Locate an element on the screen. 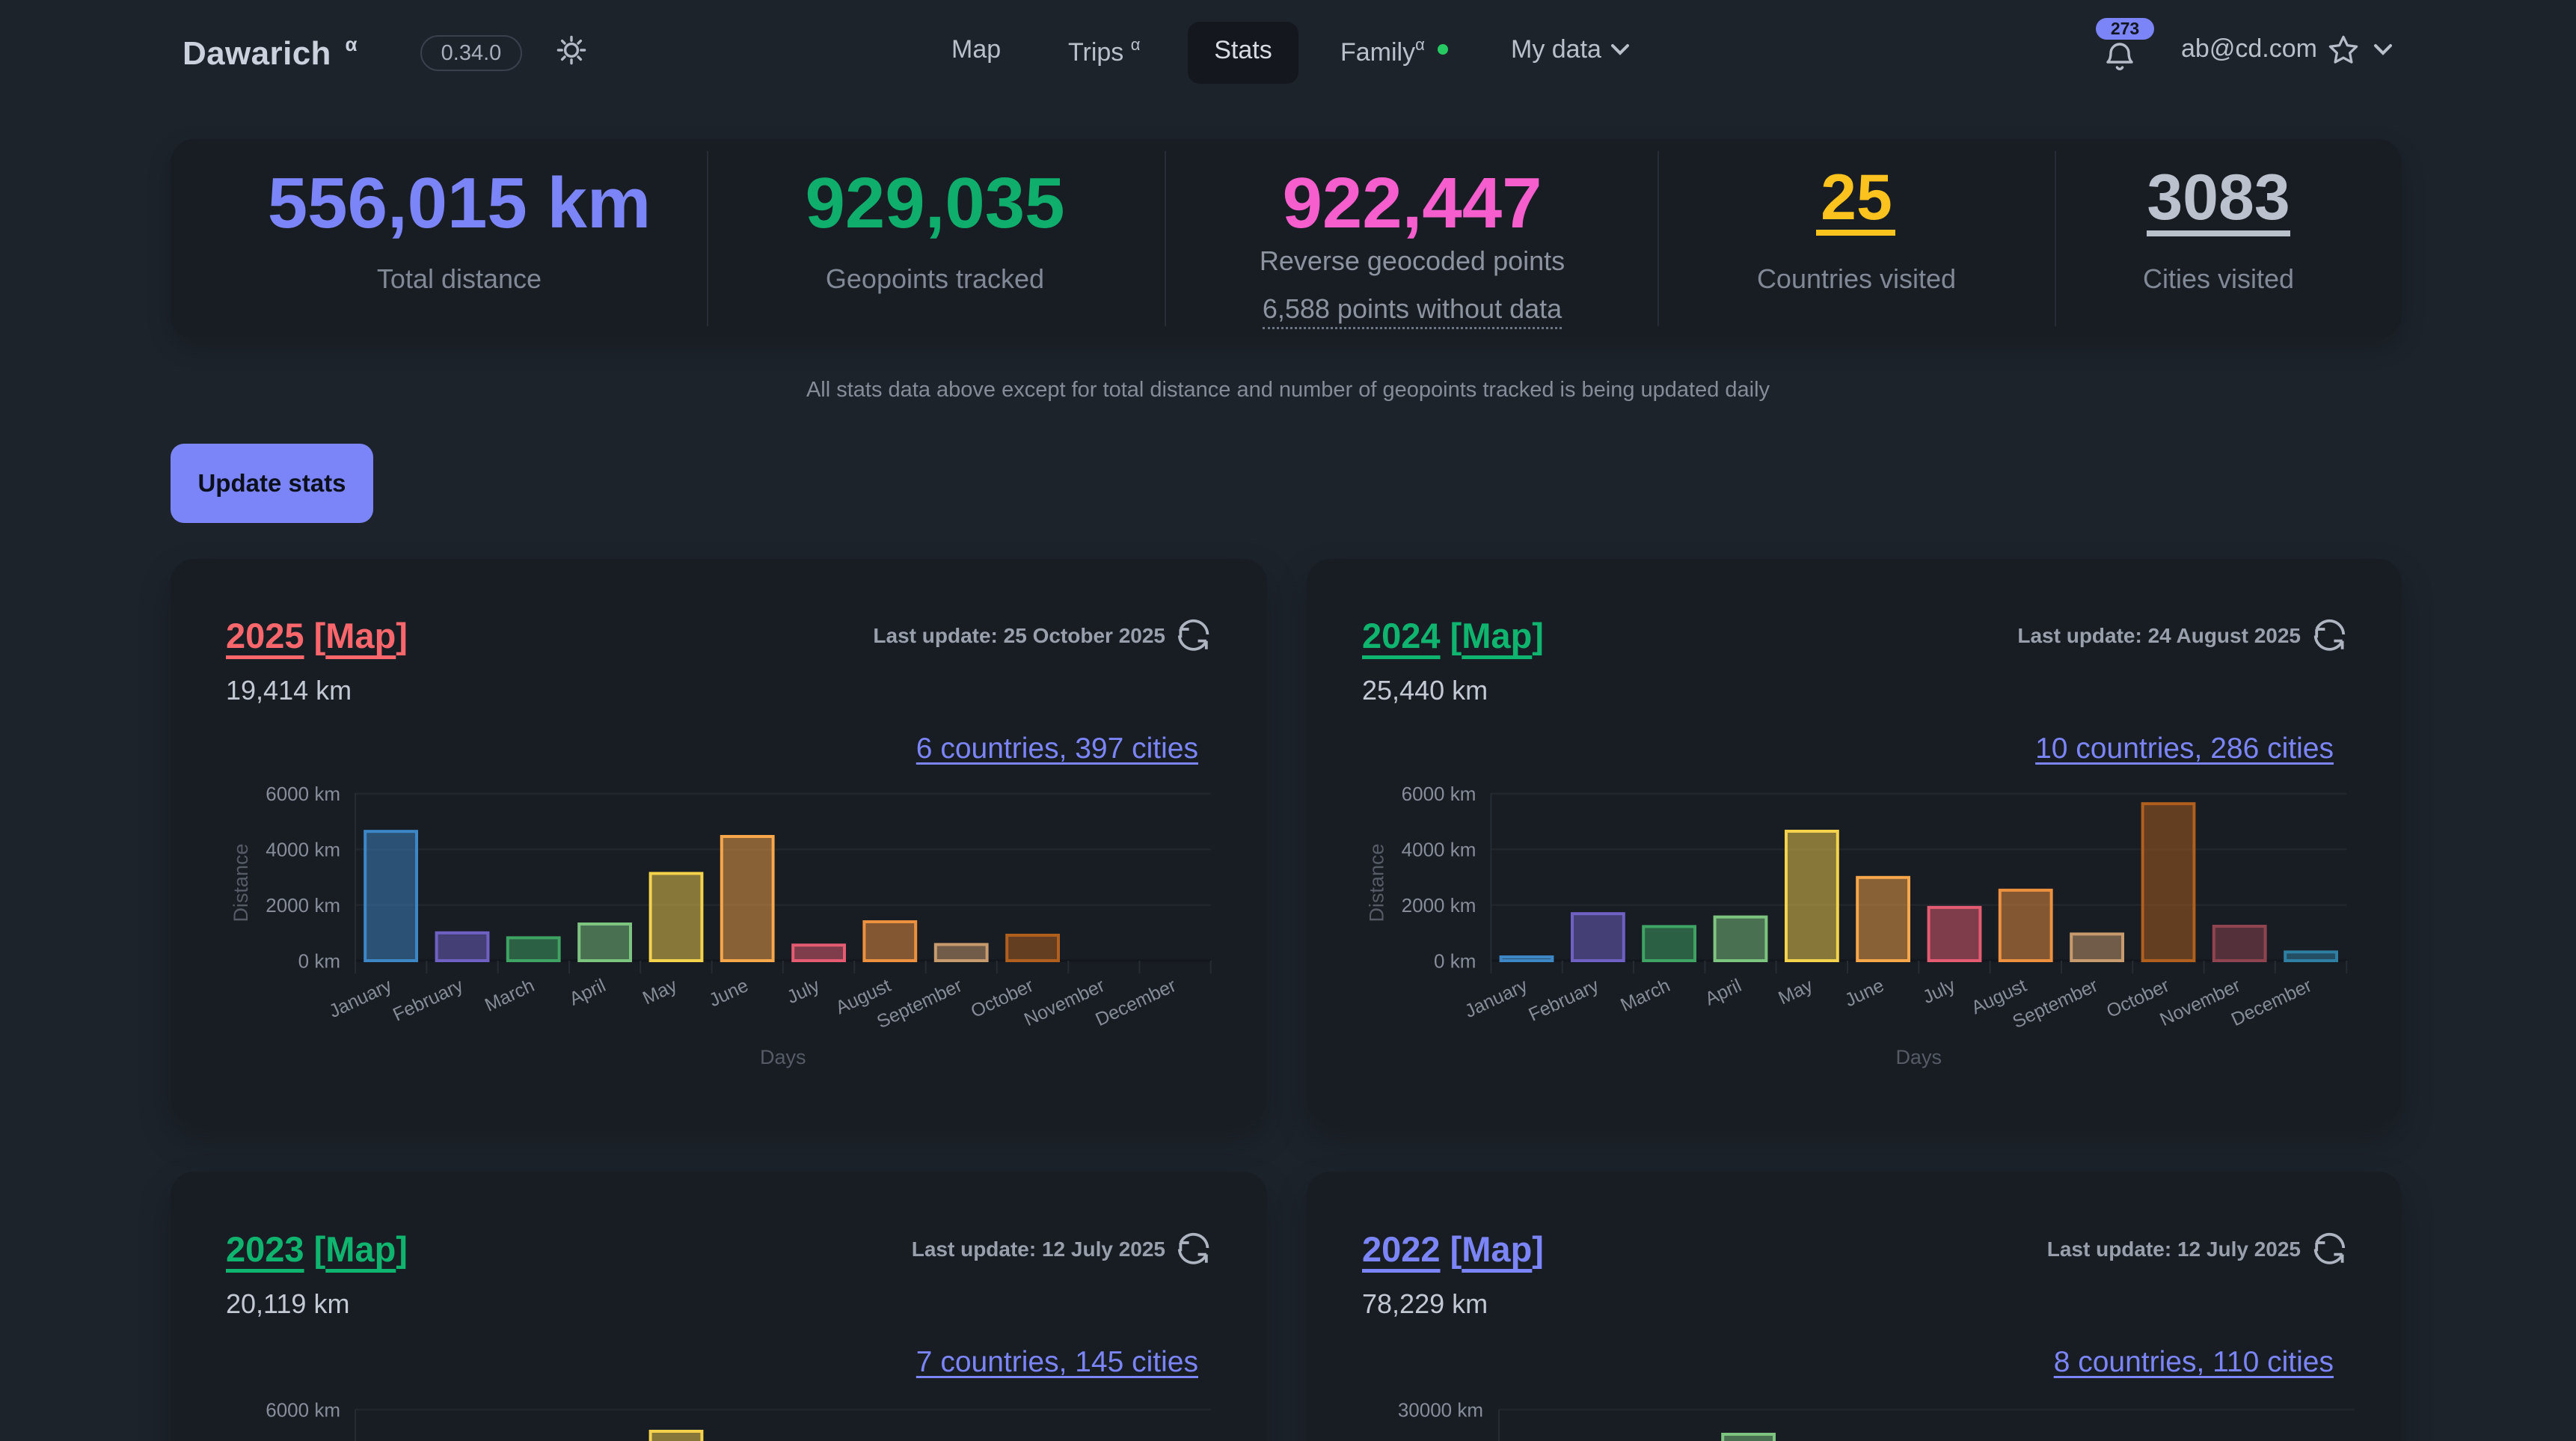  svg-text: 30000 km is located at coordinates (1440, 1409).